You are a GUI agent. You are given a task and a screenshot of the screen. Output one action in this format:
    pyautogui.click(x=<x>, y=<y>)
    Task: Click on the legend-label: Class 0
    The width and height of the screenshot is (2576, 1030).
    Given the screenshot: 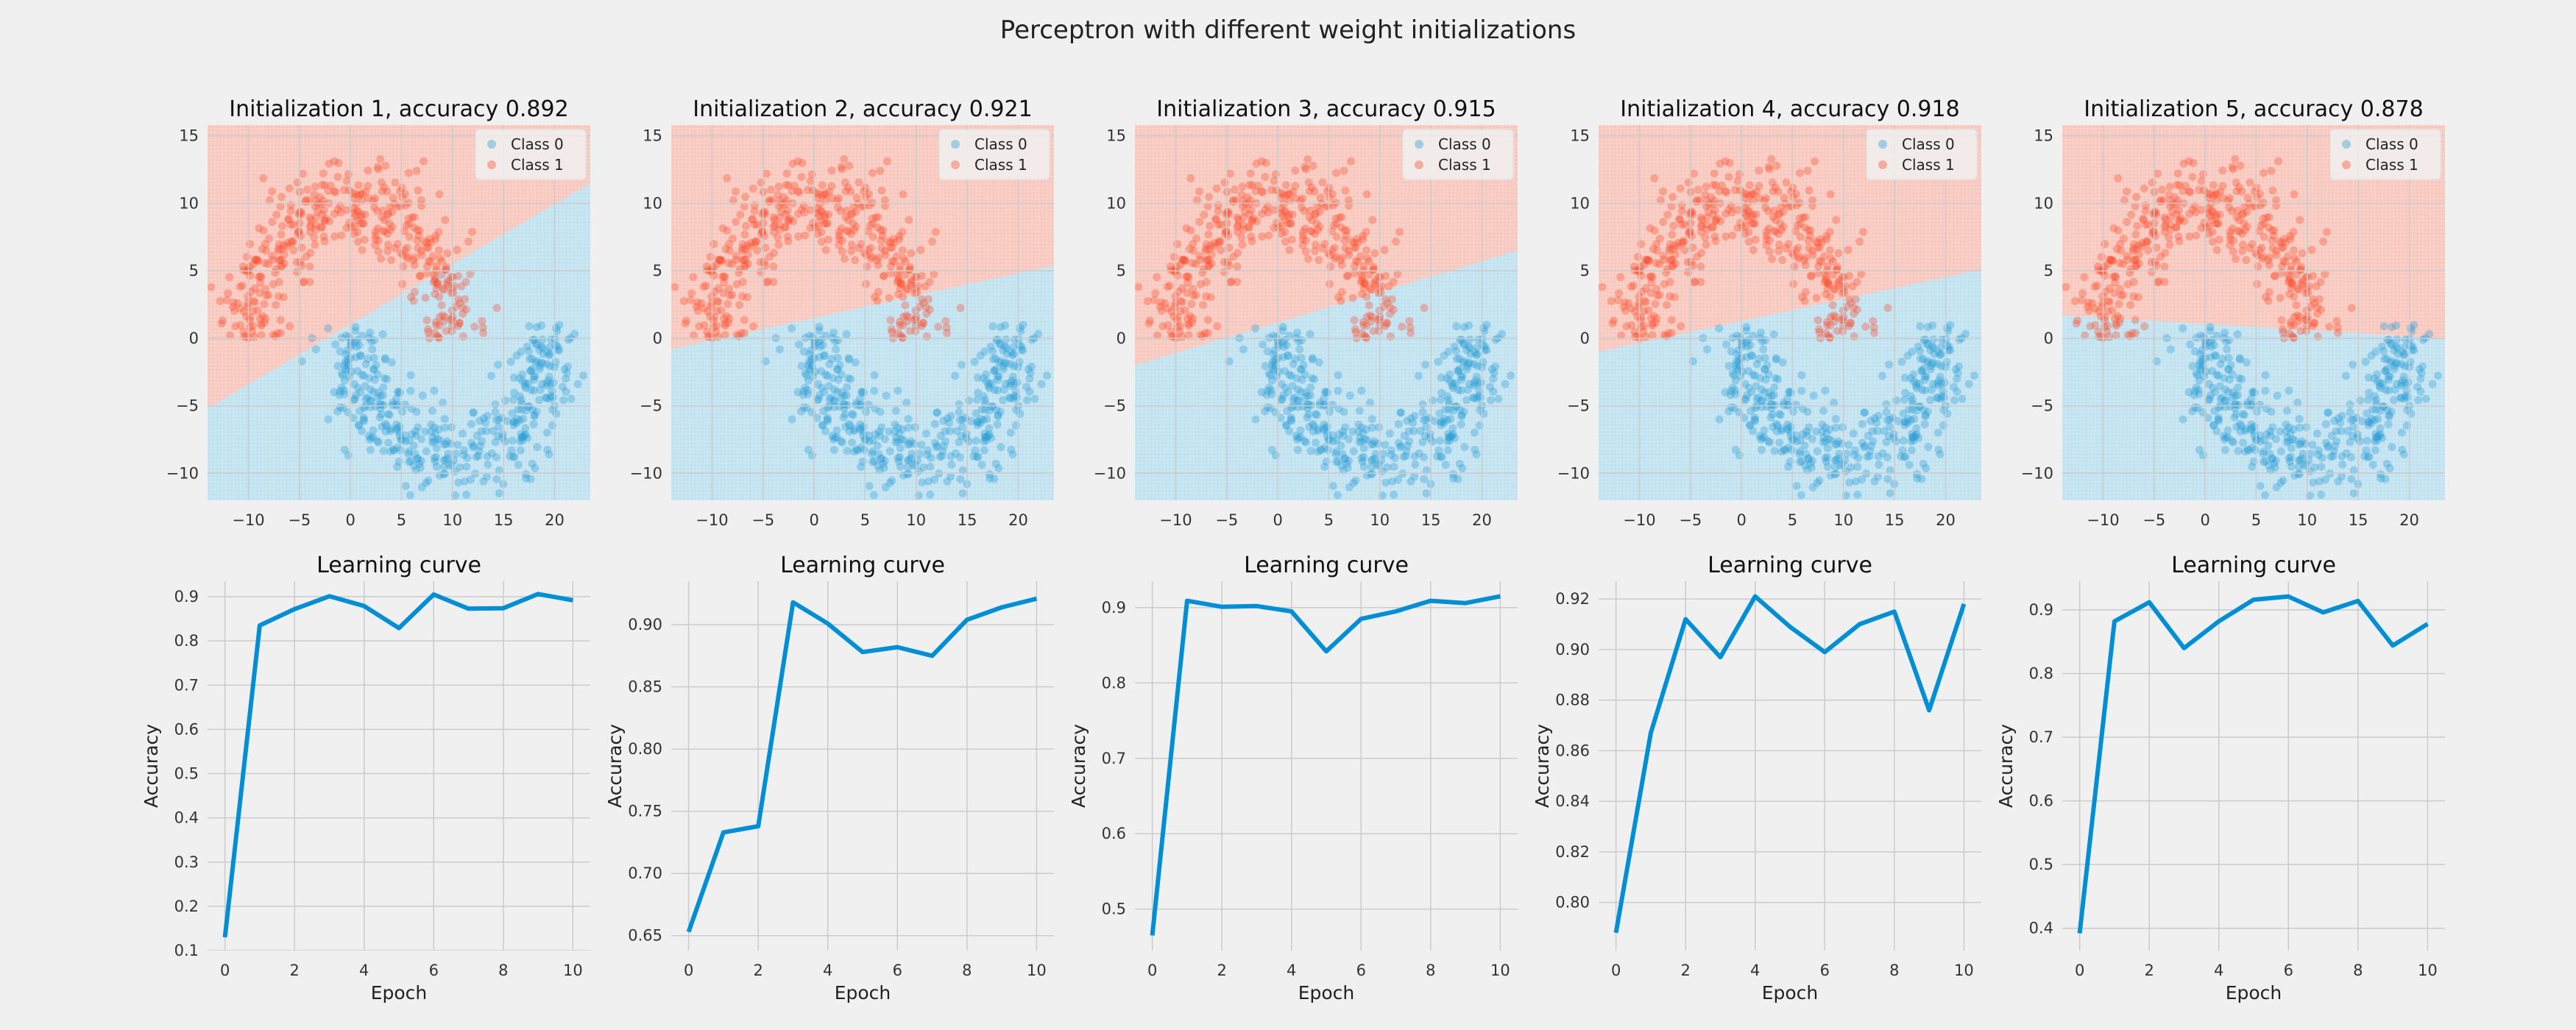 What is the action you would take?
    pyautogui.click(x=1464, y=144)
    